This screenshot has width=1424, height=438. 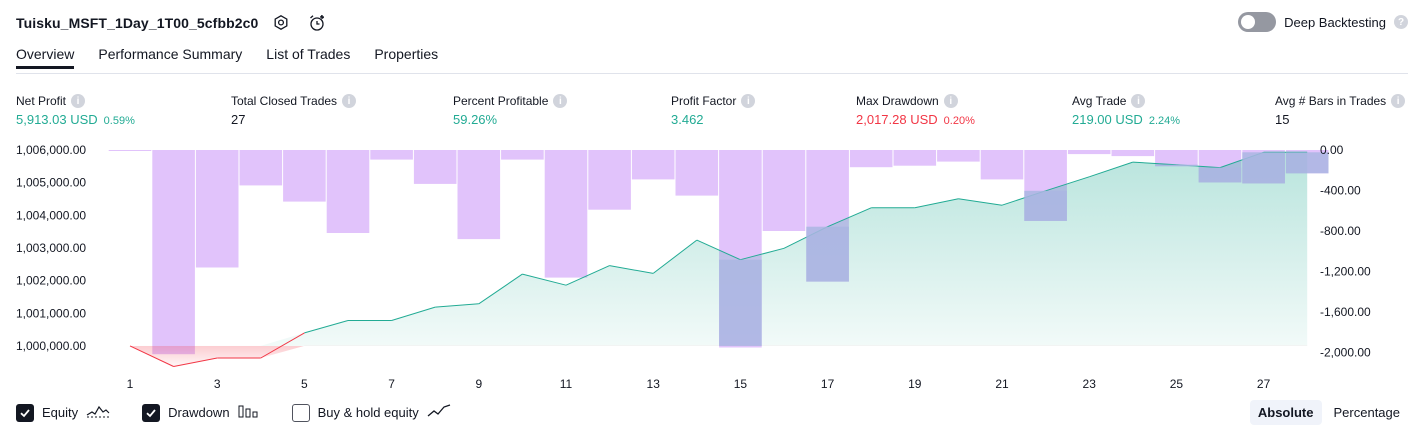 What do you see at coordinates (1340, 110) in the screenshot?
I see `metric-avg-bars-in-trades: Avg # Bars in Trades i 15` at bounding box center [1340, 110].